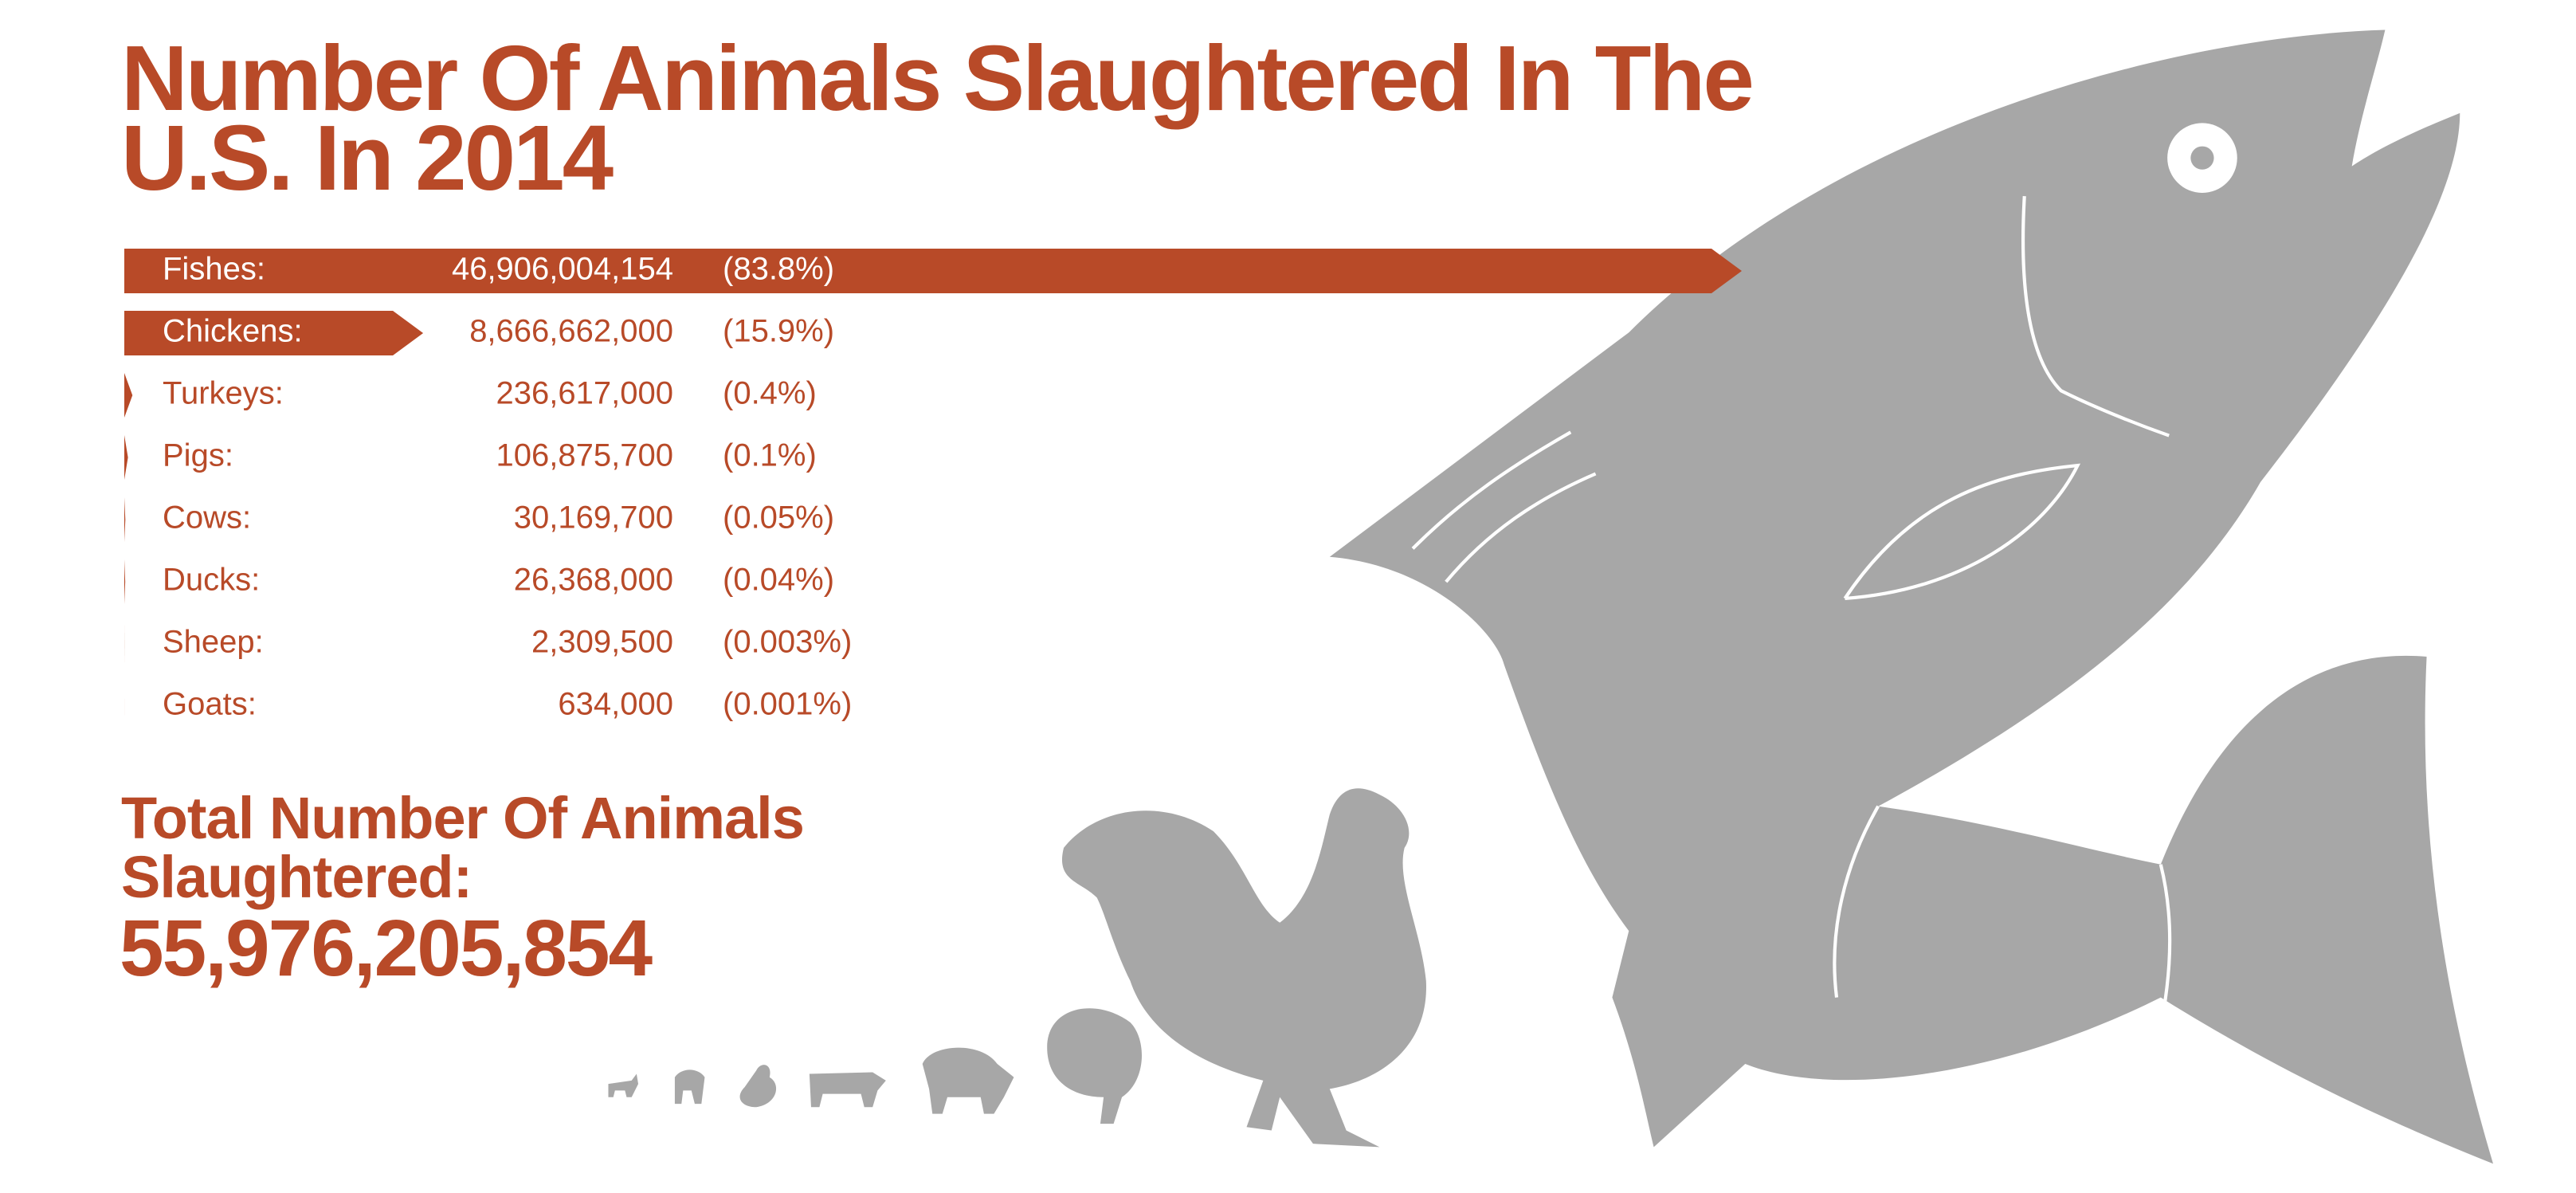 This screenshot has width=2576, height=1193. Describe the element at coordinates (223, 394) in the screenshot. I see `category-label: Turkeys:` at that location.